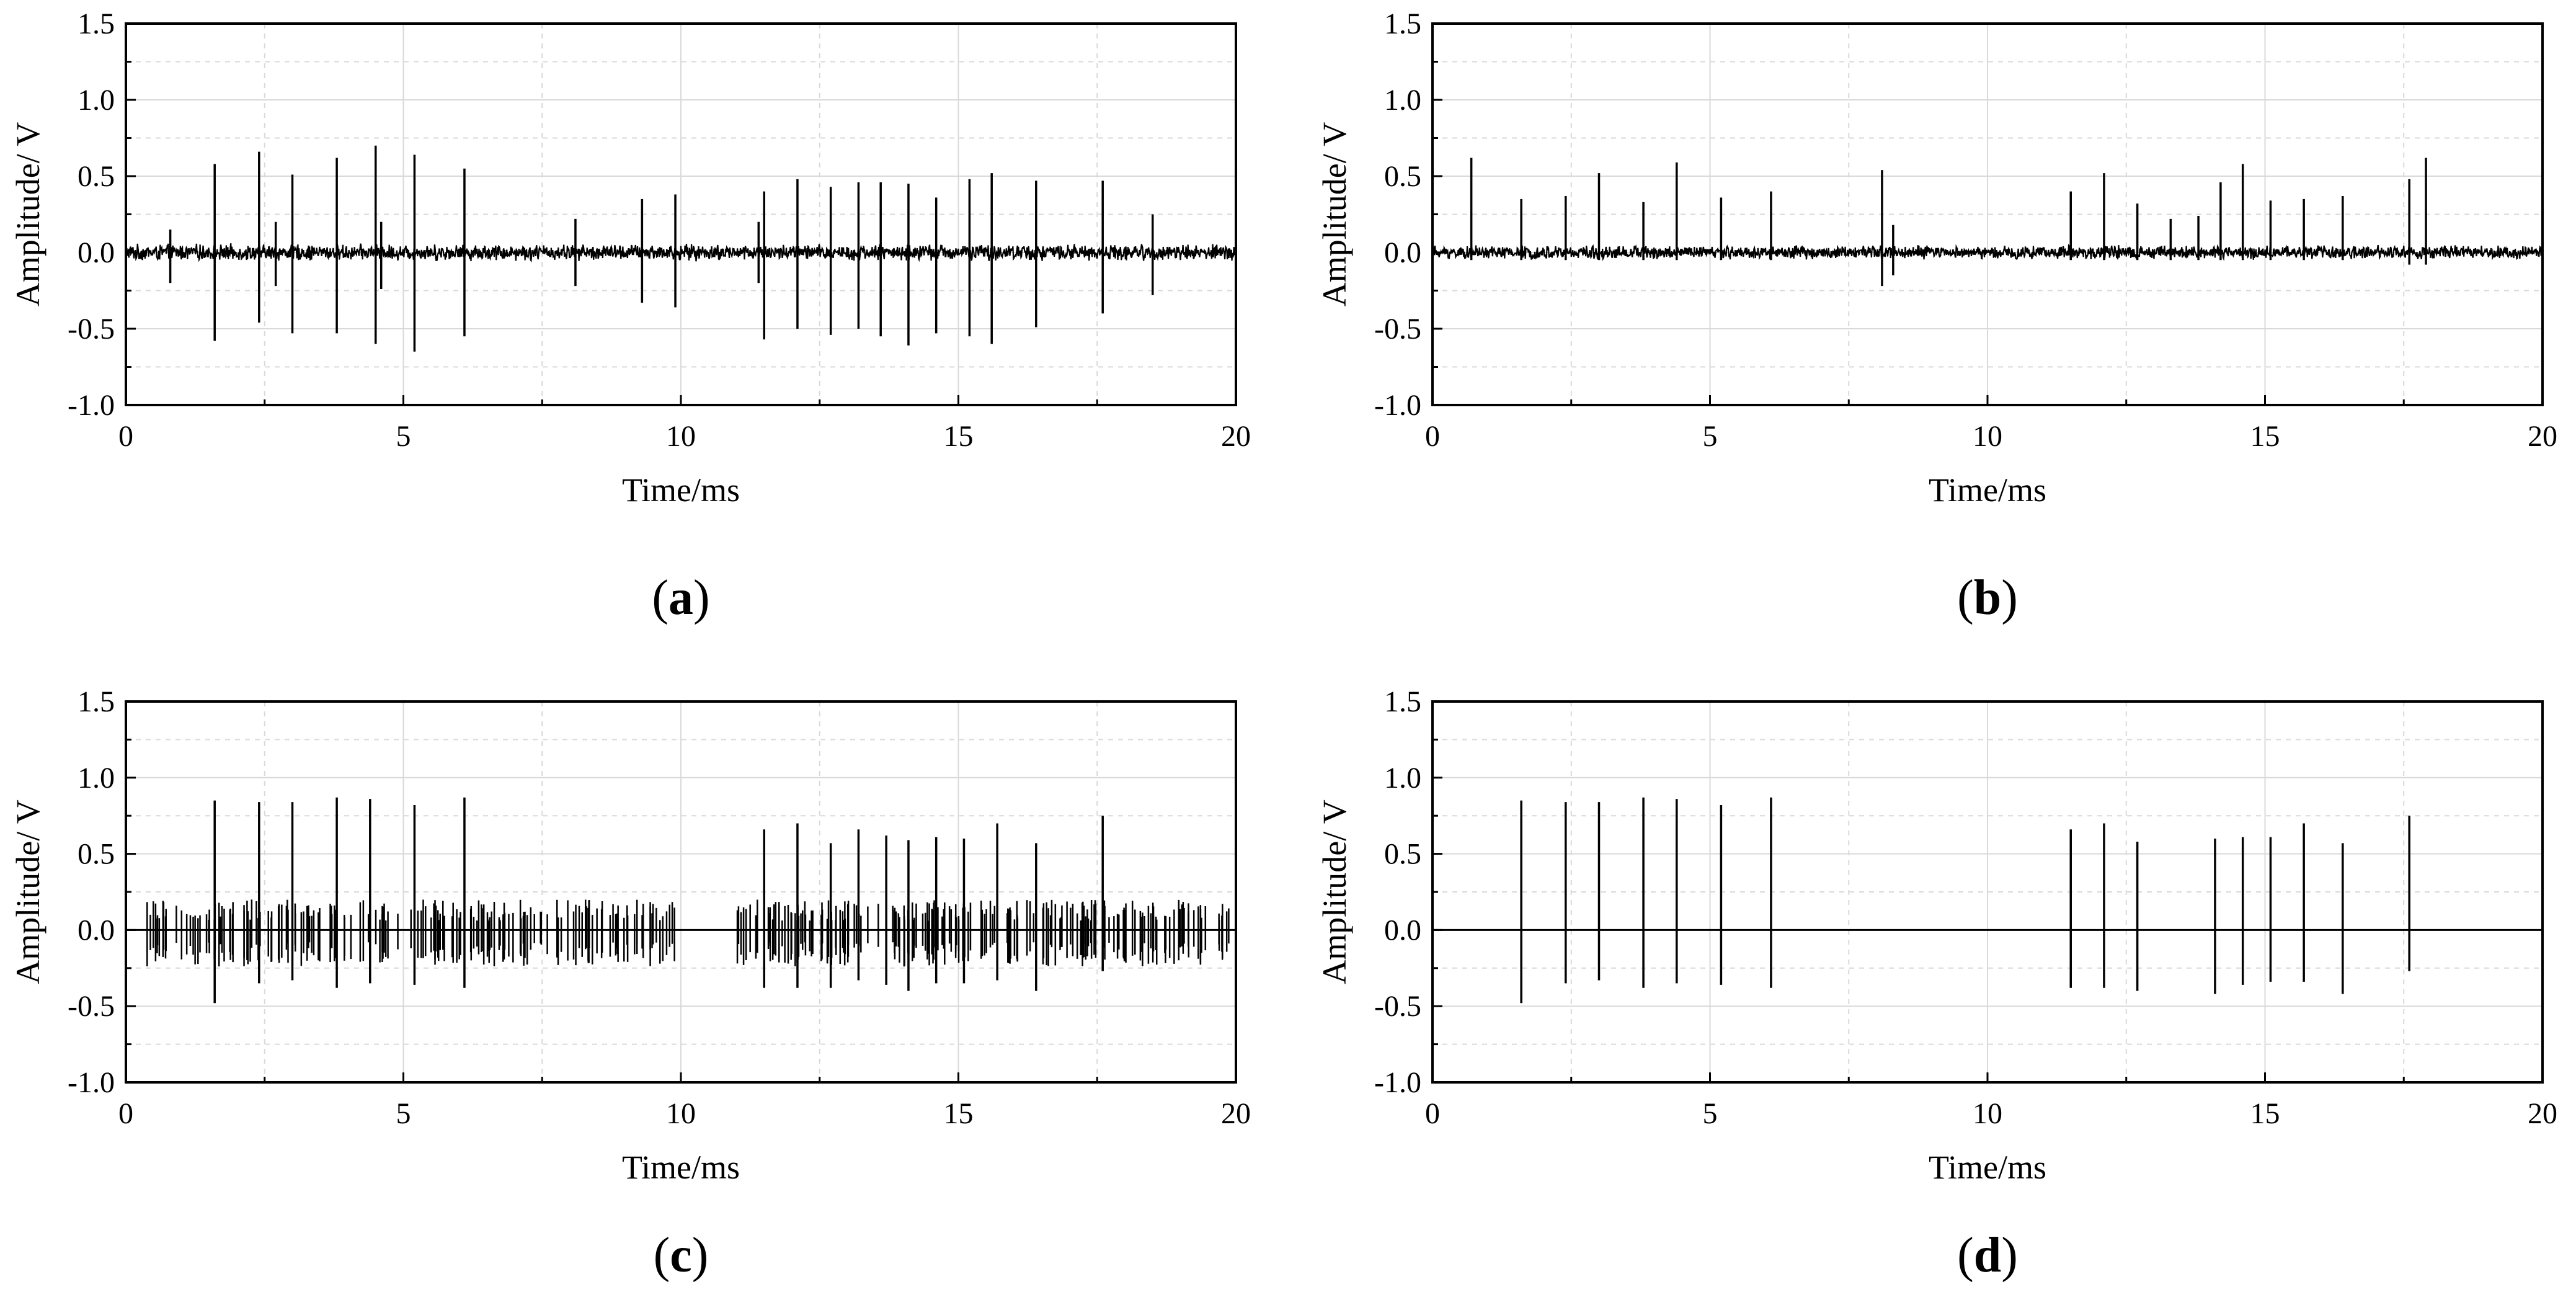 This screenshot has width=2576, height=1305. What do you see at coordinates (680, 598) in the screenshot?
I see `panel-caption: (a)` at bounding box center [680, 598].